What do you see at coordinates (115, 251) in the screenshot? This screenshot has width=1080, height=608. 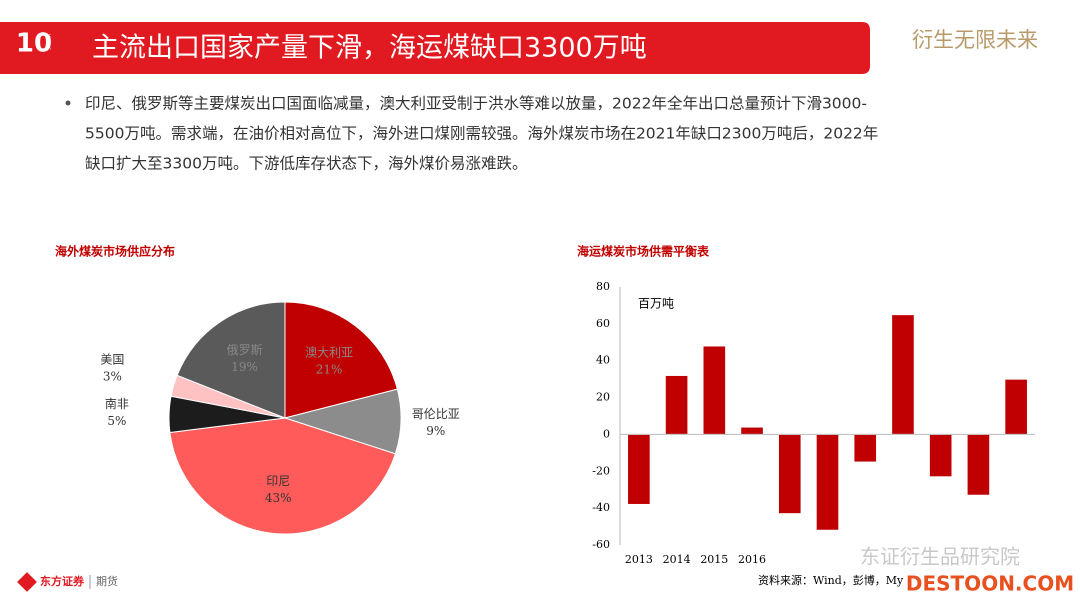 I see `chart-title: 海外煤炭市场供应分布` at bounding box center [115, 251].